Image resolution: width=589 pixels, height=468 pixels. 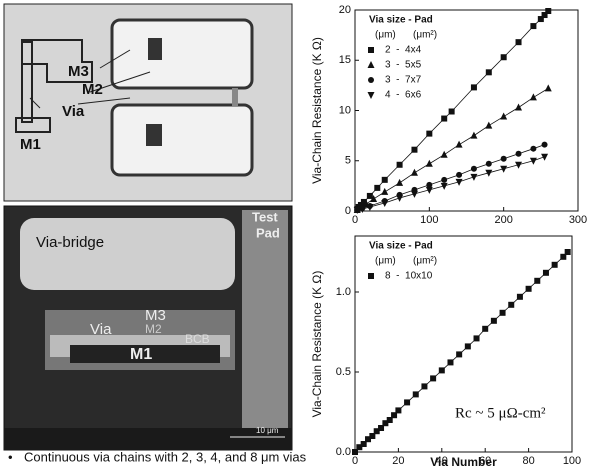 What do you see at coordinates (141, 354) in the screenshot?
I see `photo-label: M1` at bounding box center [141, 354].